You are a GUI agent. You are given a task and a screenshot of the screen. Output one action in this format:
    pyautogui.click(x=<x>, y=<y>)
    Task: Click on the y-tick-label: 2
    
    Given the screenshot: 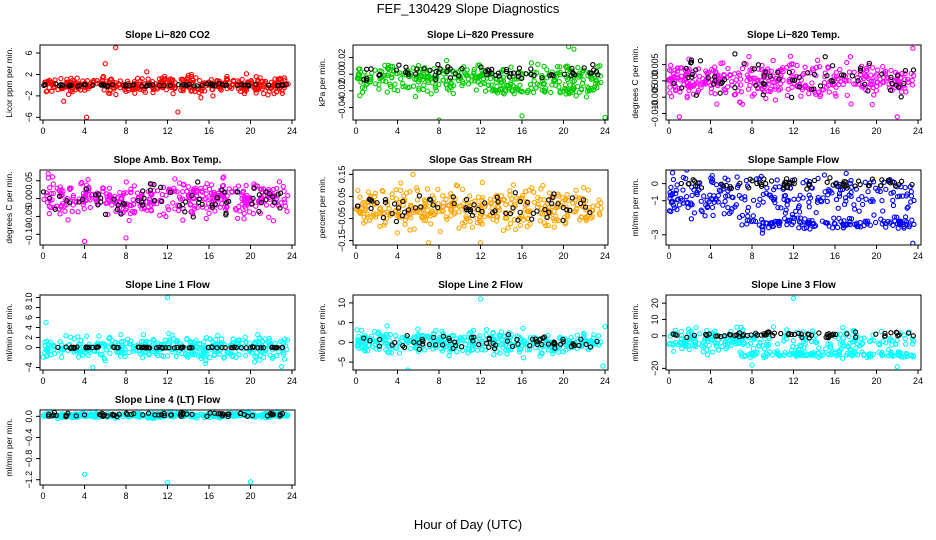 What is the action you would take?
    pyautogui.click(x=29, y=74)
    